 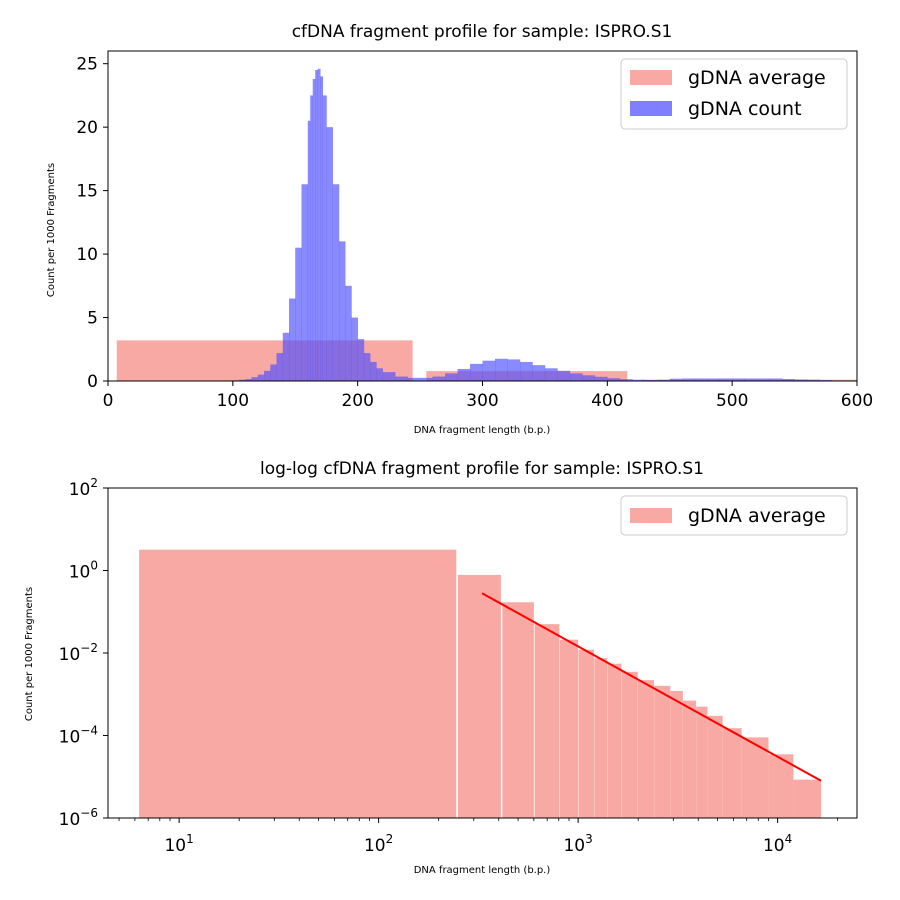 I want to click on bottom-x-tick-label-3: 10⁴, so click(x=777, y=844).